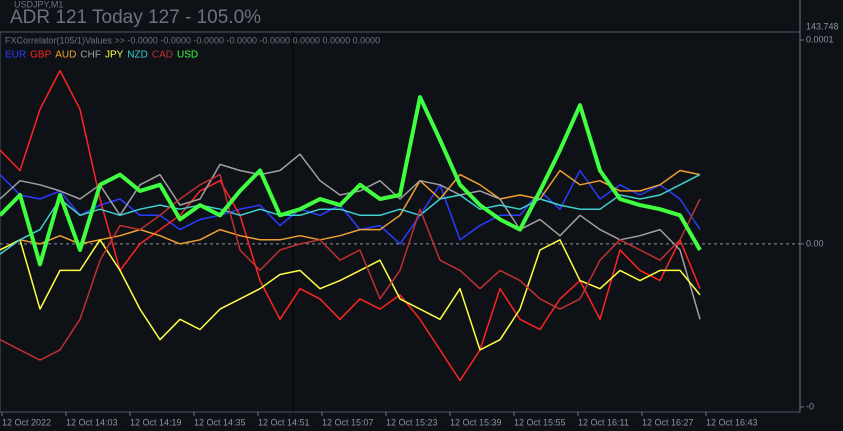  What do you see at coordinates (284, 422) in the screenshot?
I see `x-tick-label: 12 Oct 14:51` at bounding box center [284, 422].